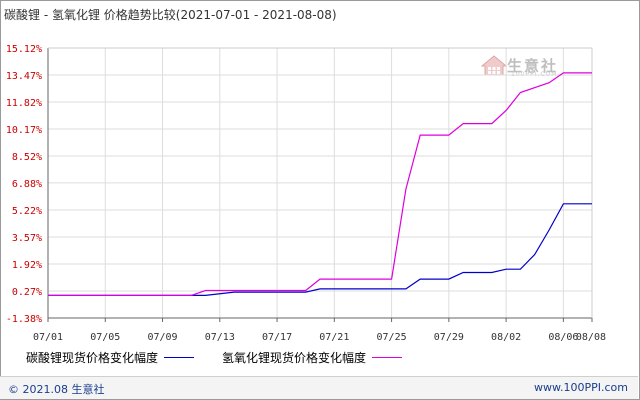 The image size is (640, 400). I want to click on y-tick-label: 3.57%, so click(27, 238).